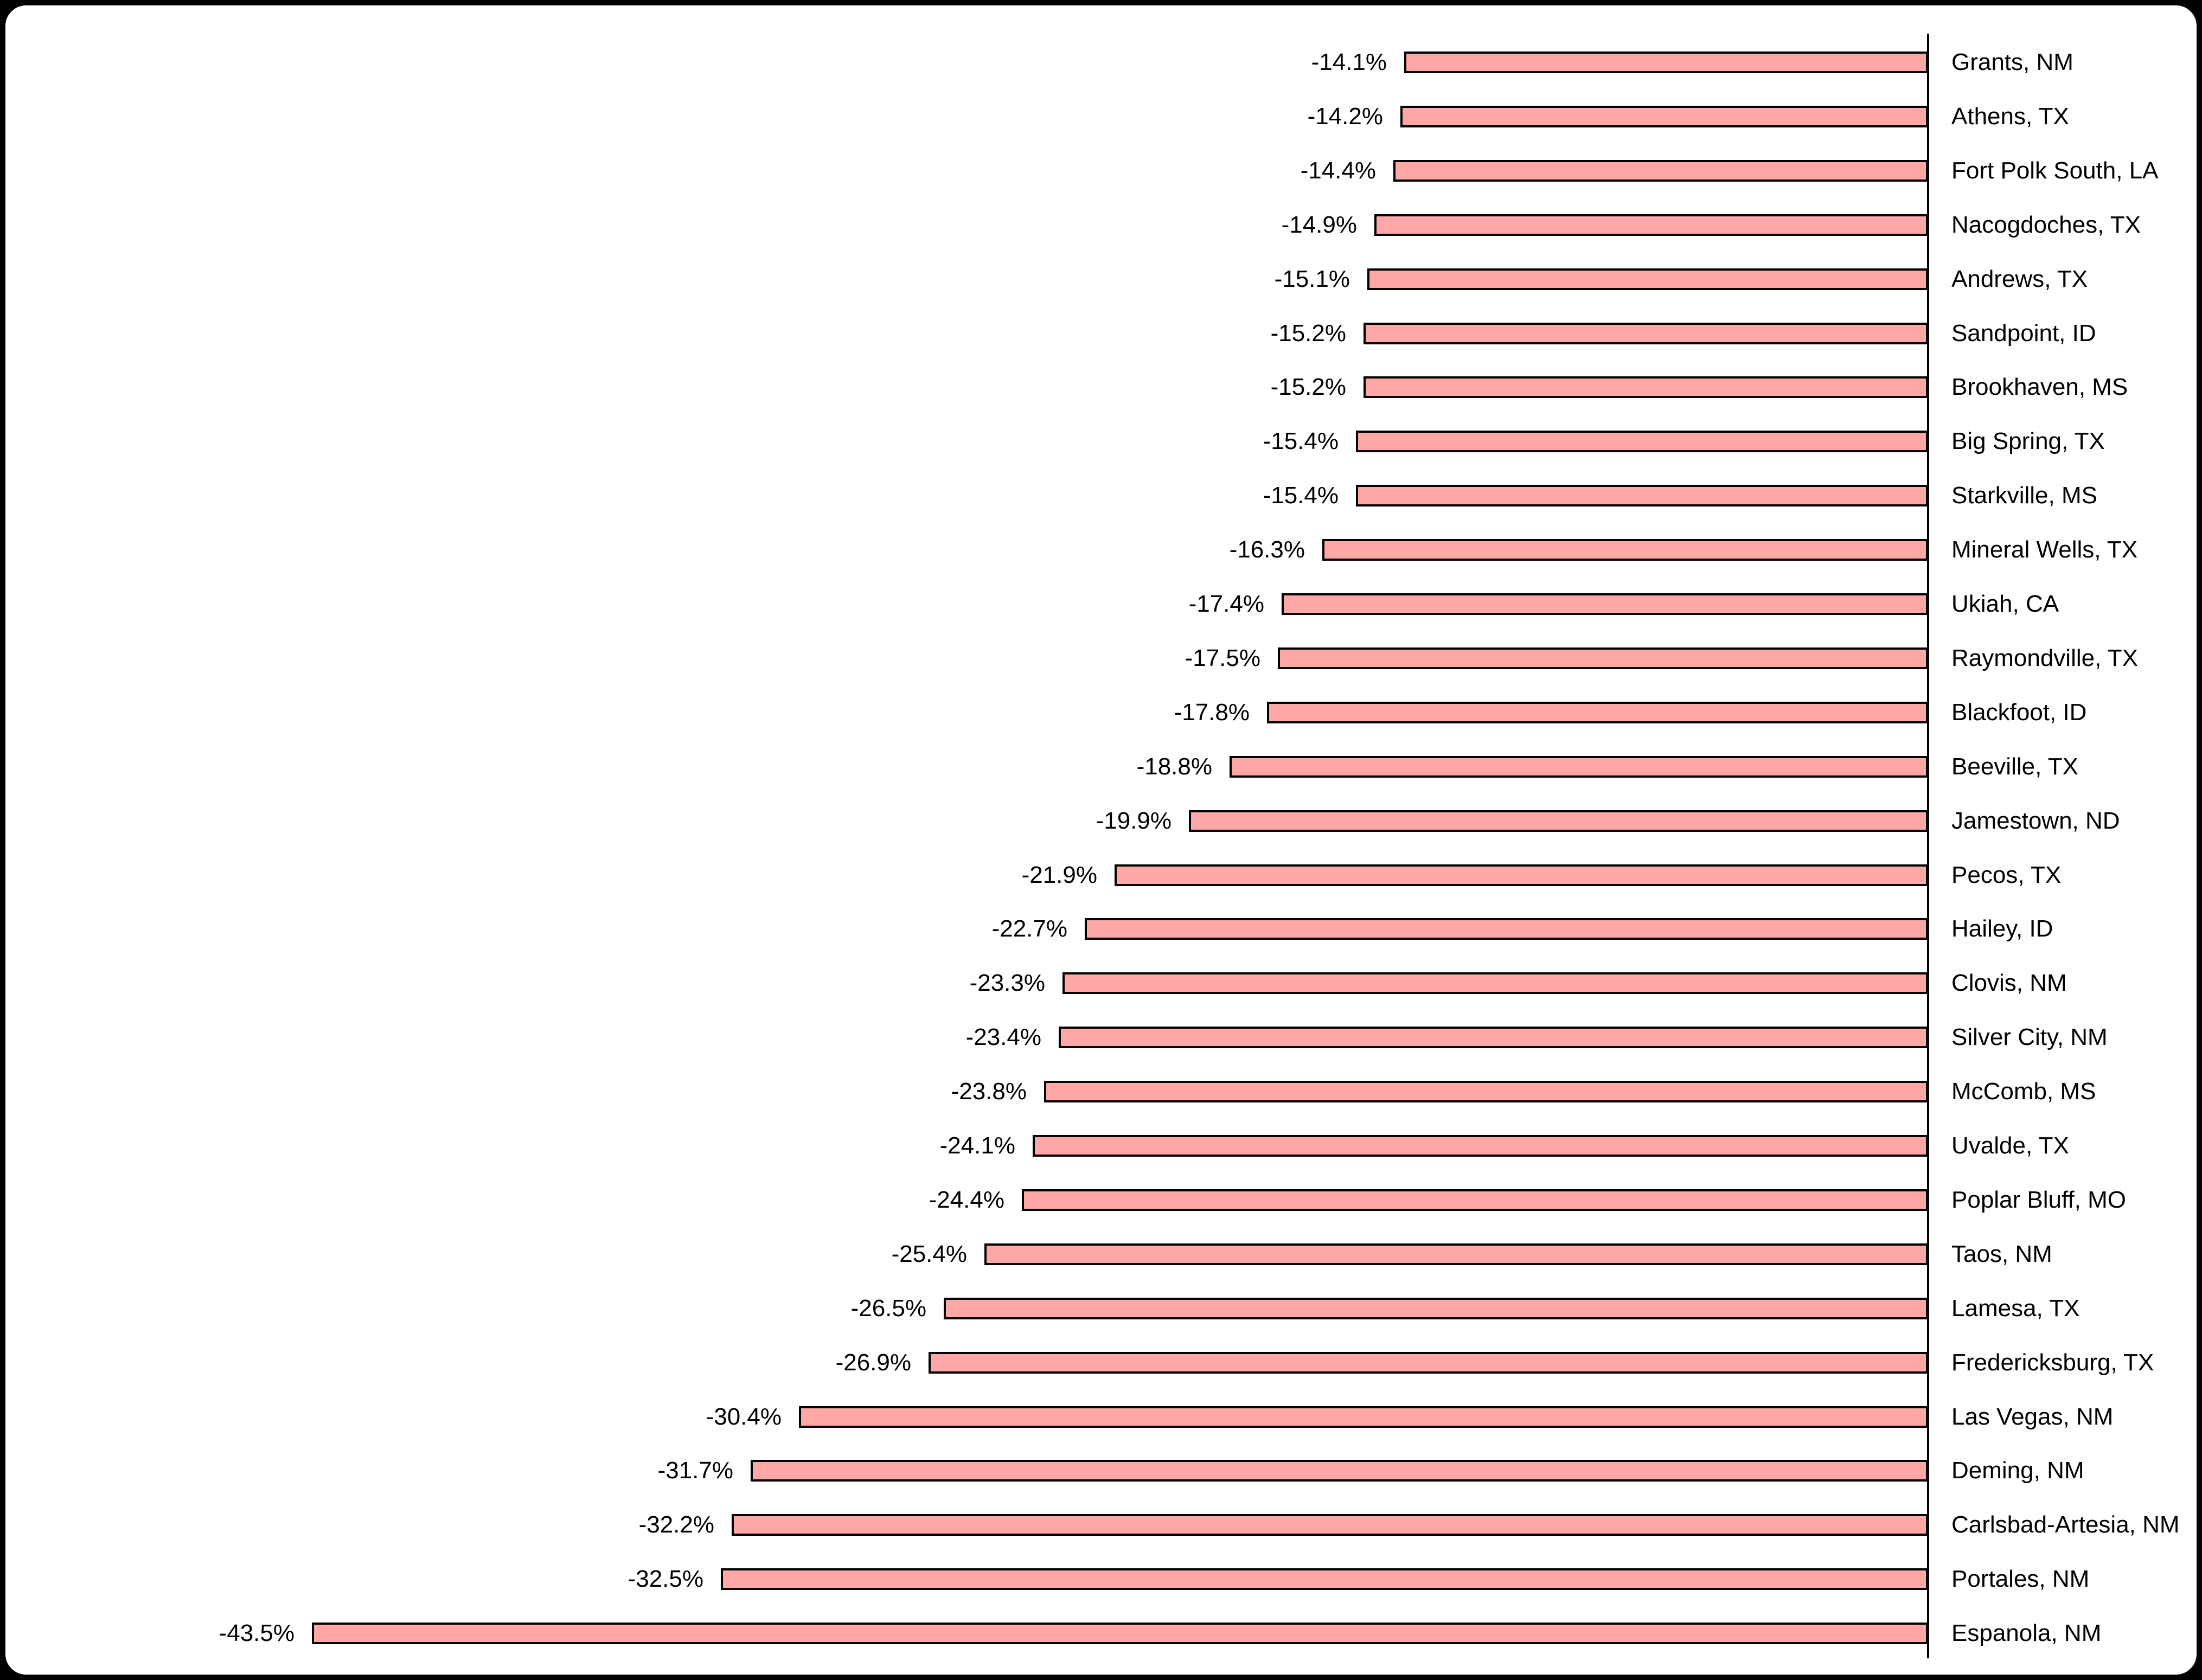 The width and height of the screenshot is (2202, 1680). Describe the element at coordinates (2005, 604) in the screenshot. I see `category-label: Ukiah, CA` at that location.